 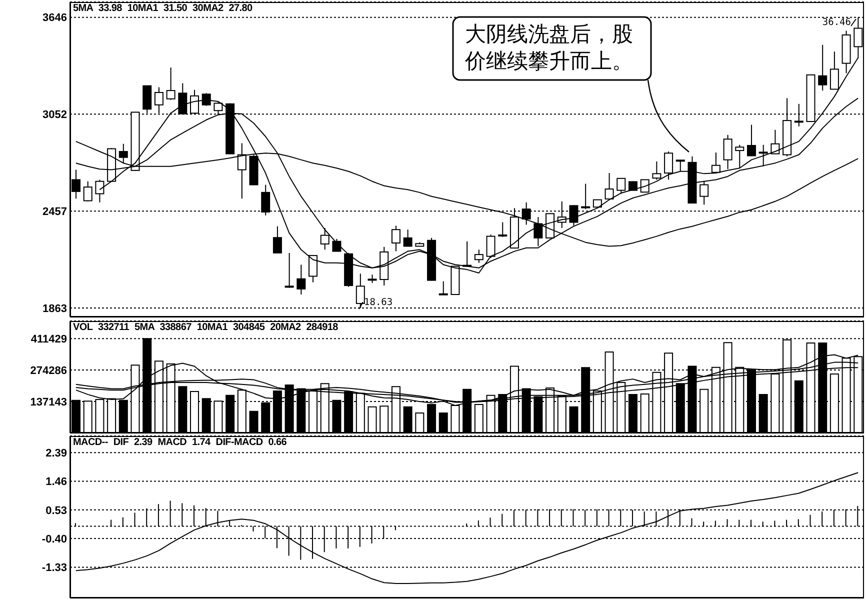 What do you see at coordinates (180, 443) in the screenshot?
I see `chart-title: MACD-- DIF 2.39 MACD 1.74 DIF-MACD 0.66` at bounding box center [180, 443].